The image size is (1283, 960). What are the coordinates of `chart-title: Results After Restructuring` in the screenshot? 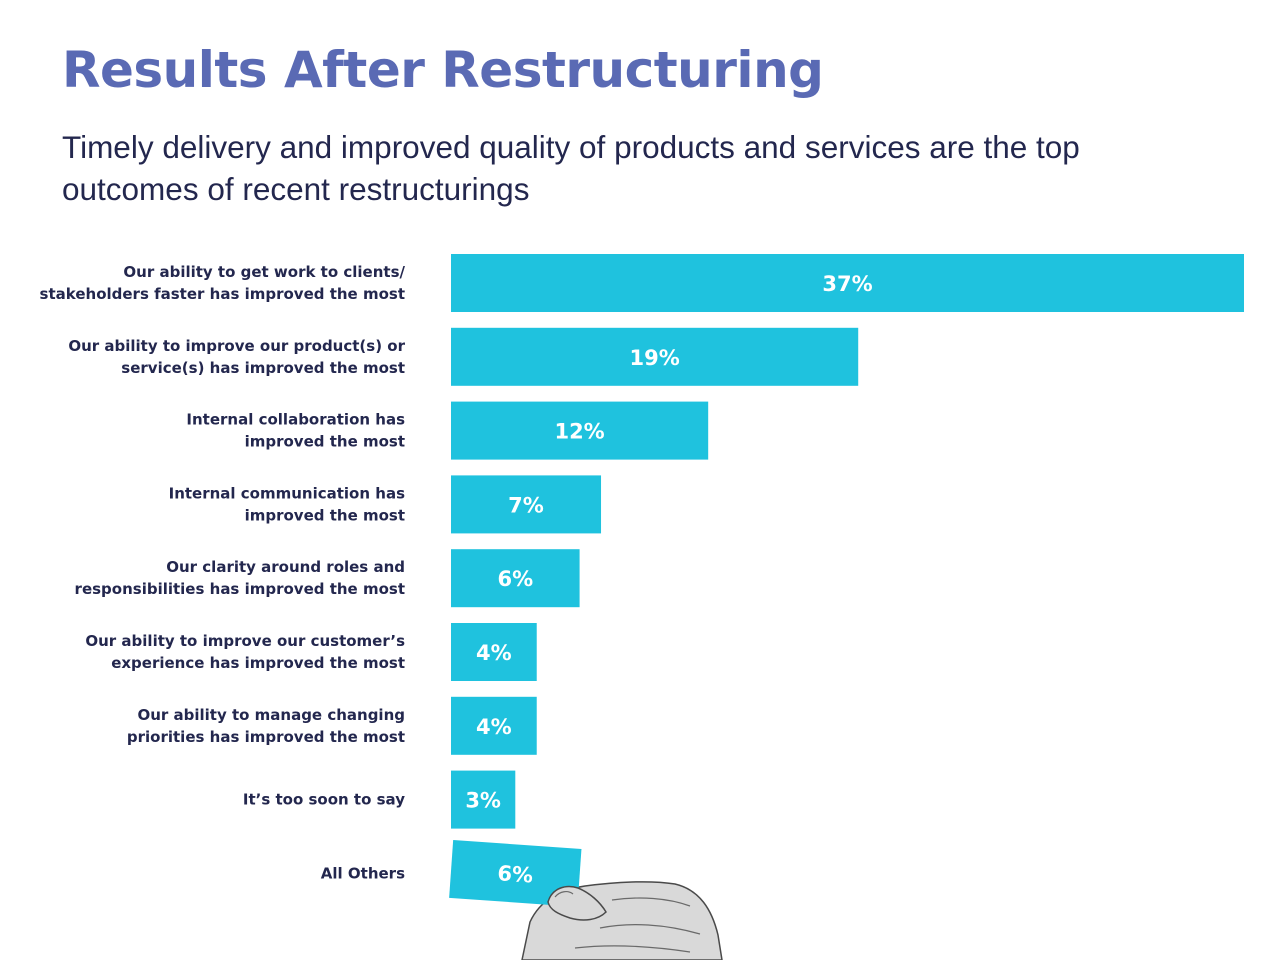 It's located at (443, 70).